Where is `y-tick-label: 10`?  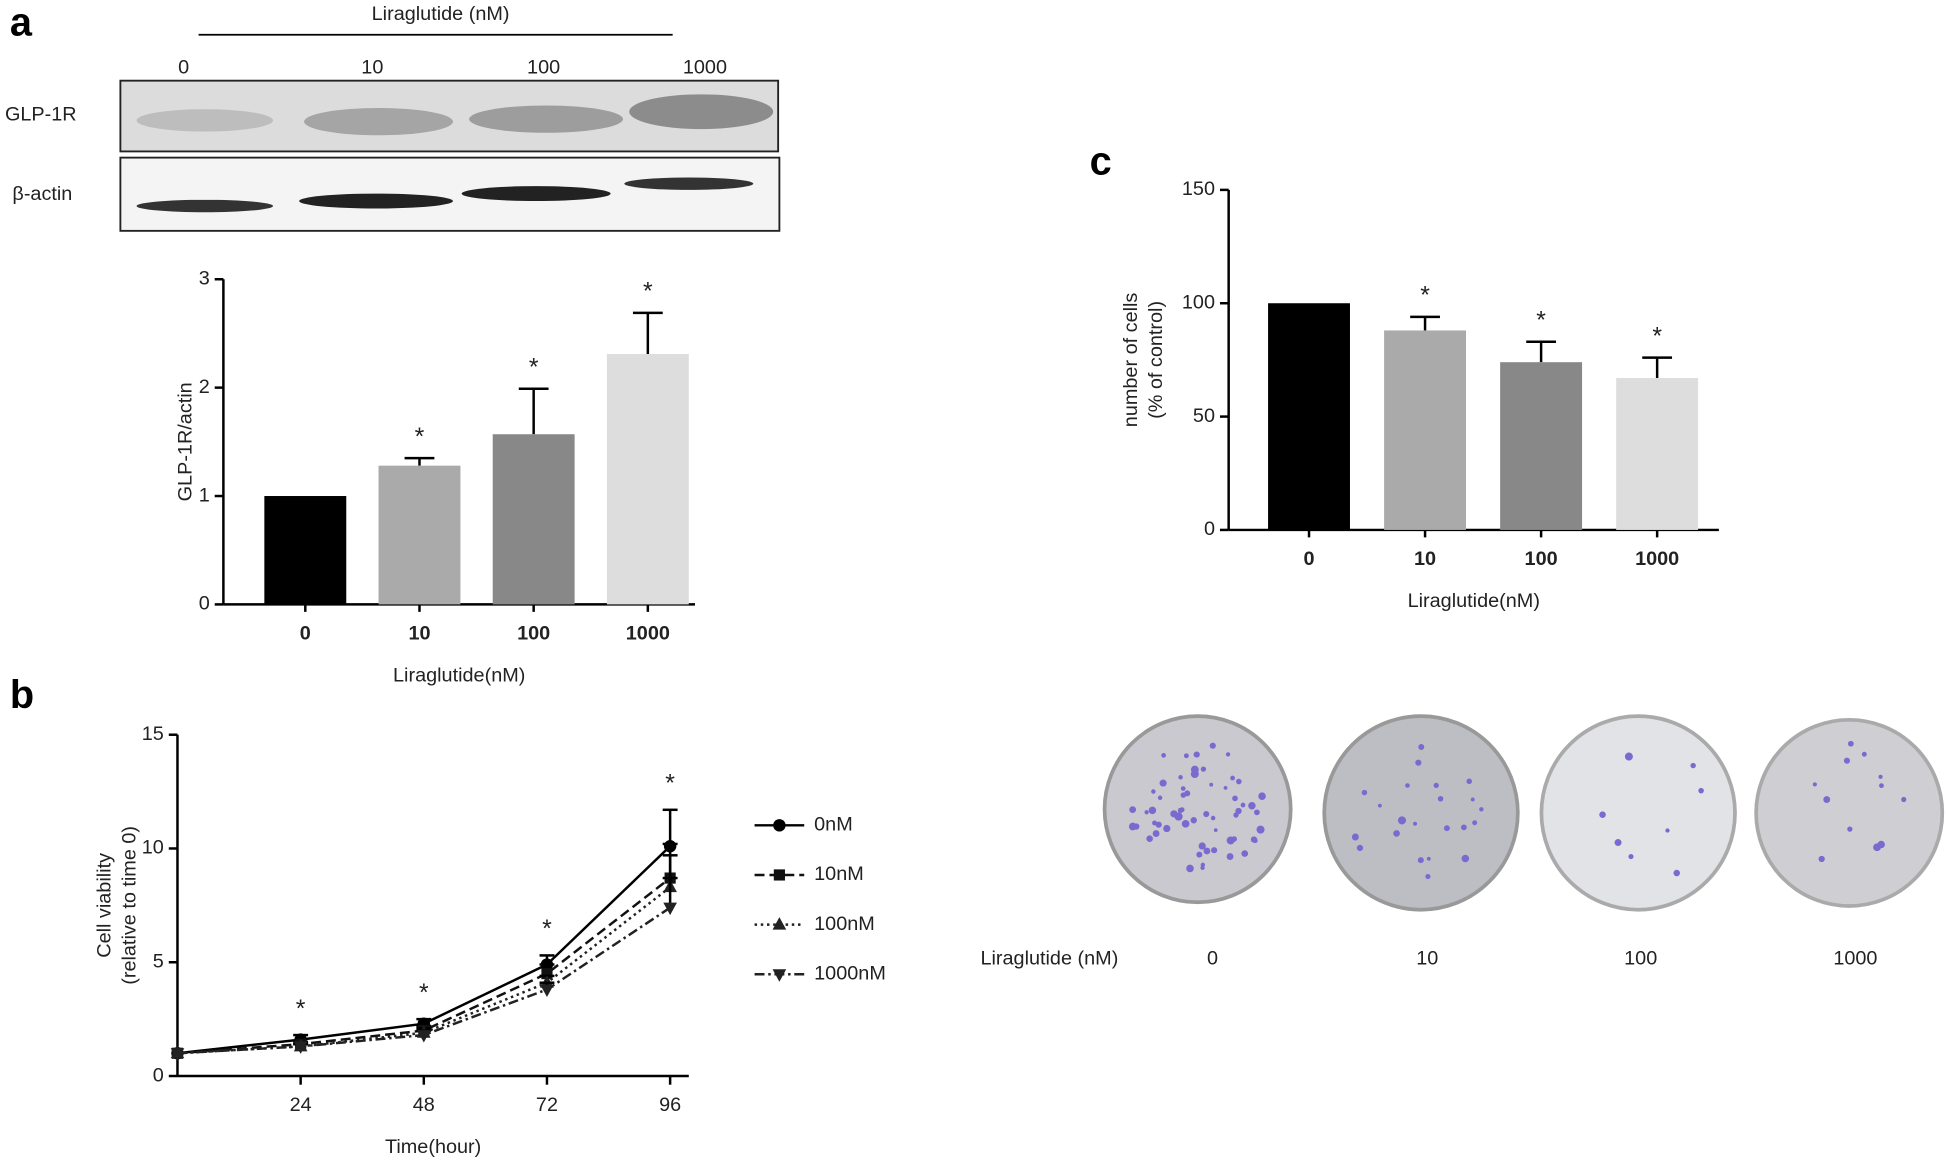 y-tick-label: 10 is located at coordinates (153, 848).